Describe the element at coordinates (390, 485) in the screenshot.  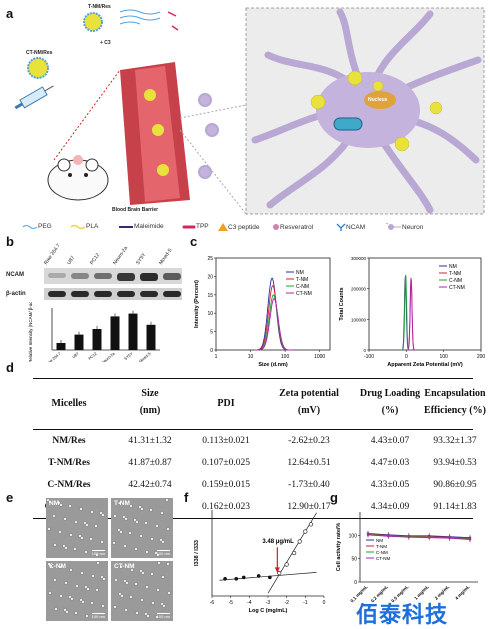
I see `table-cell: 4.33±0.05` at that location.